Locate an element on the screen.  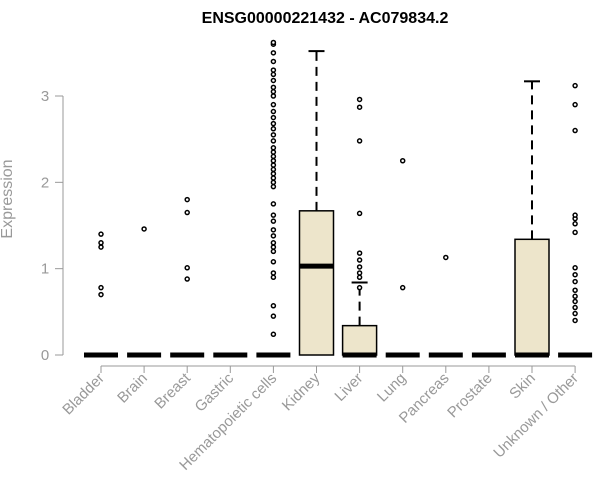
x-tick-label: Skin is located at coordinates (522, 386).